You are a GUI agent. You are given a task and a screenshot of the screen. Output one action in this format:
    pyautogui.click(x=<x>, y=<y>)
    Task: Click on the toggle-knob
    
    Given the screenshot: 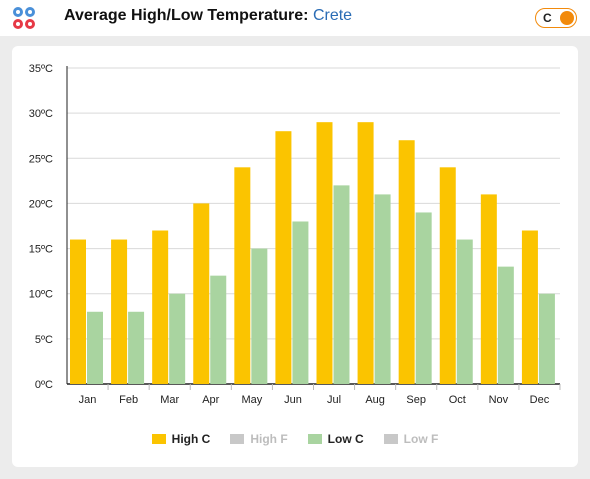 What is the action you would take?
    pyautogui.click(x=567, y=18)
    